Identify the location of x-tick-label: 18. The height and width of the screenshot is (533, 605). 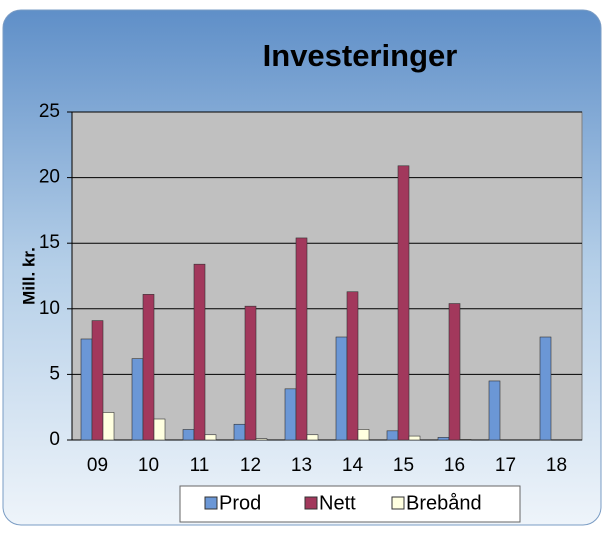
(556, 465).